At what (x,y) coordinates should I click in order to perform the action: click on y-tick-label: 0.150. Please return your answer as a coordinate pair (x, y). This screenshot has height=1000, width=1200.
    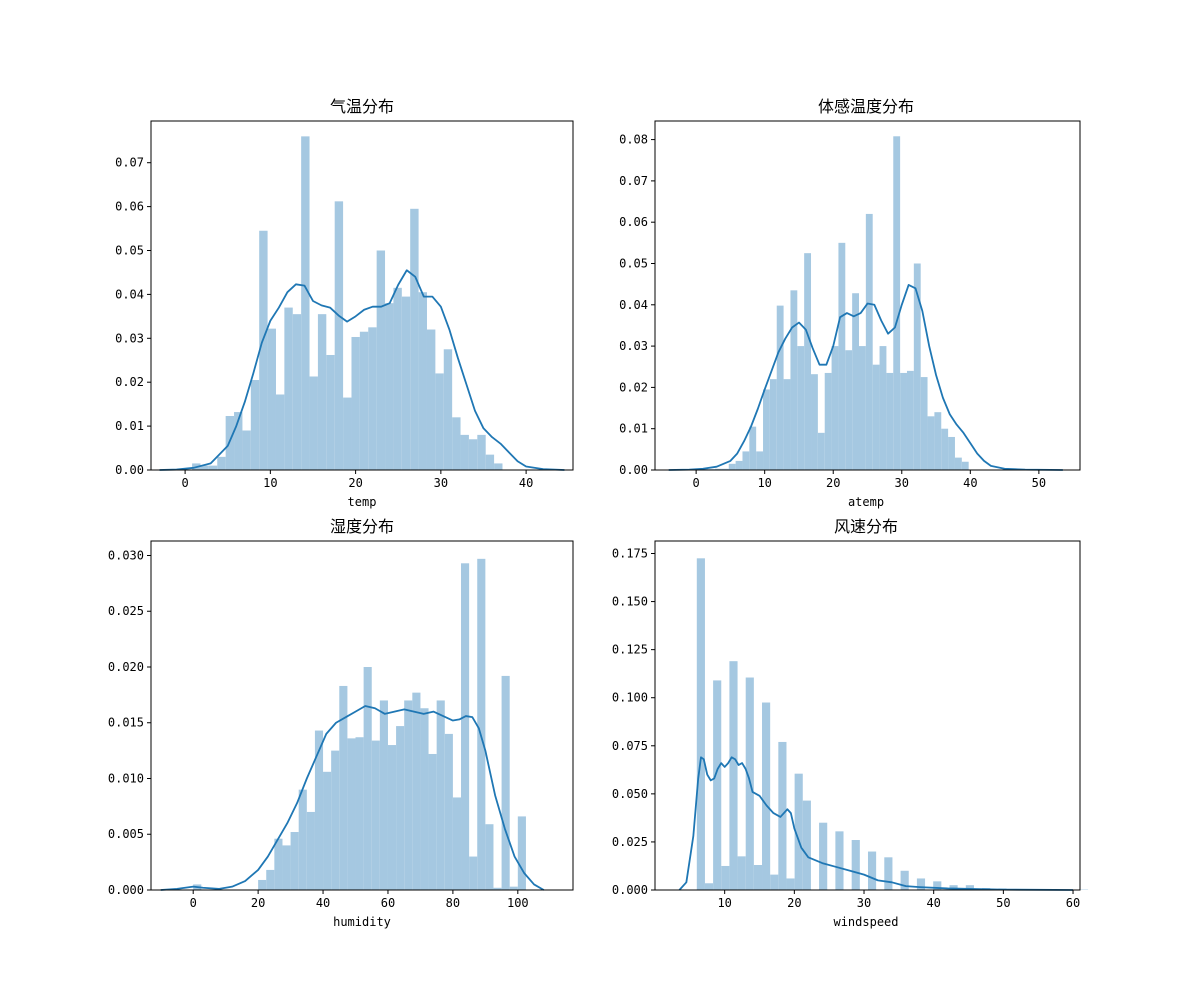
    Looking at the image, I should click on (630, 602).